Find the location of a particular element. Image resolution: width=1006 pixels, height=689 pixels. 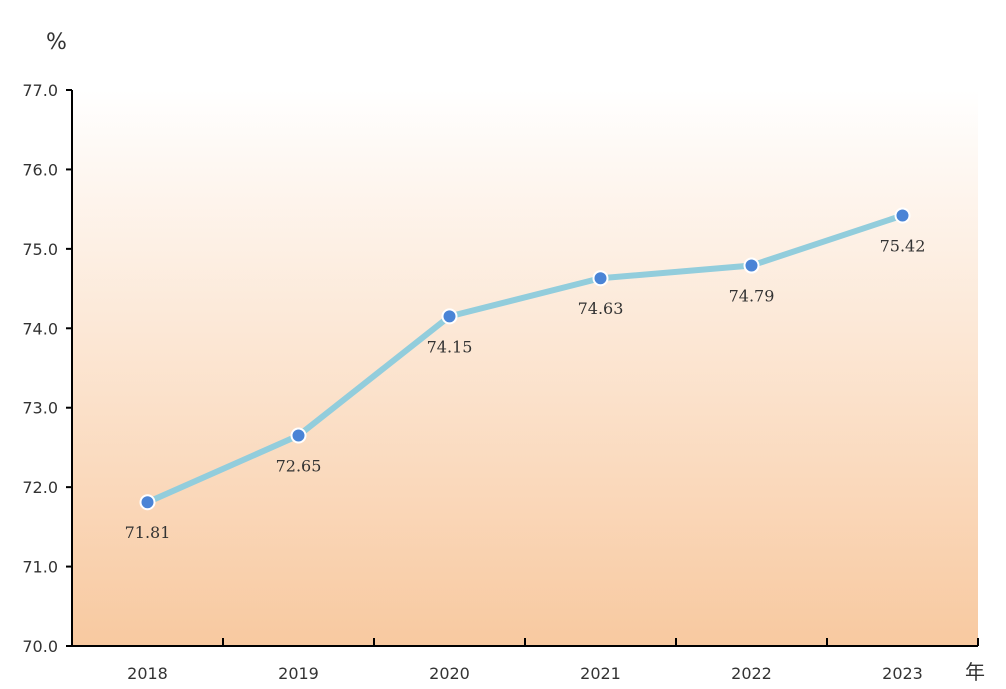

data-label: 74.79 is located at coordinates (752, 296).